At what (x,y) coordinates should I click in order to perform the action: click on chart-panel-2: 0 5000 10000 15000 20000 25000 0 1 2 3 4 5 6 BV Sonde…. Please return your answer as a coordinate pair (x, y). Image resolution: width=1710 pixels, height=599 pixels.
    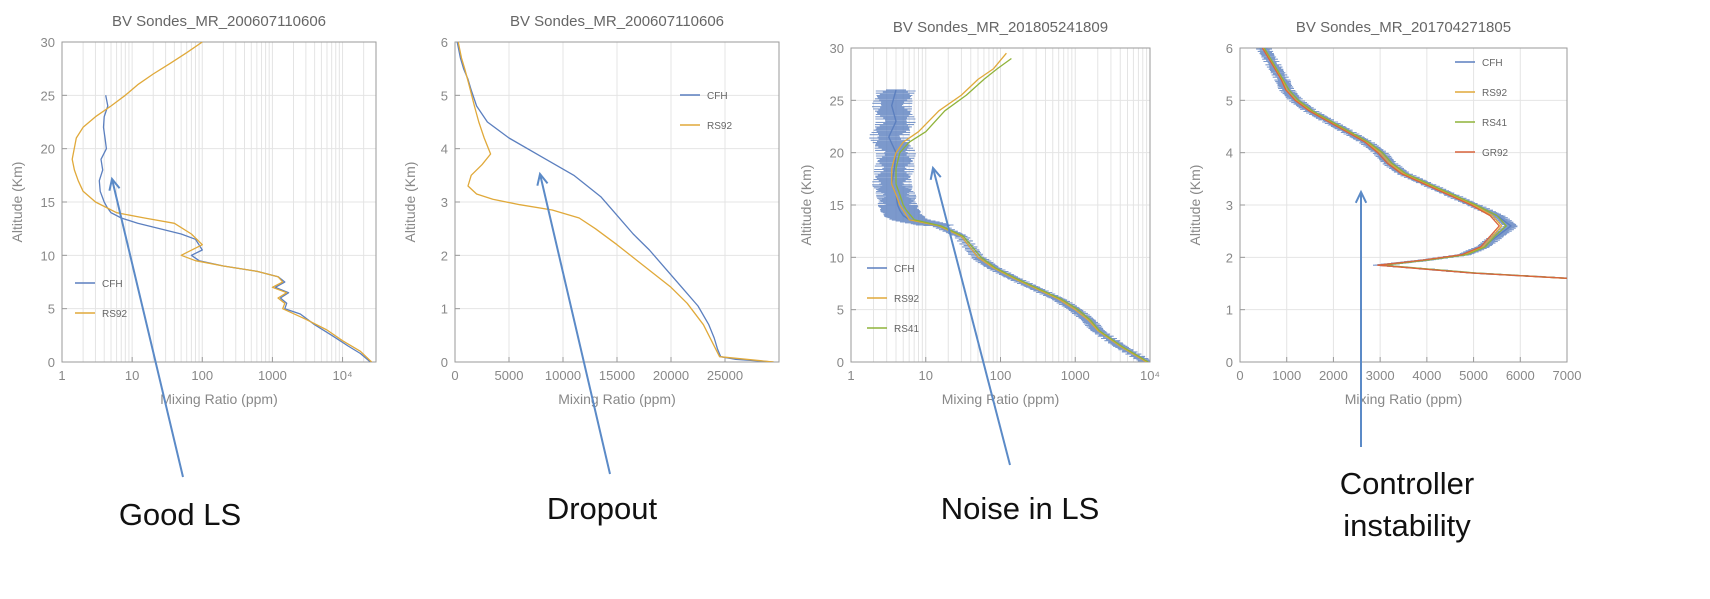
    Looking at the image, I should click on (591, 210).